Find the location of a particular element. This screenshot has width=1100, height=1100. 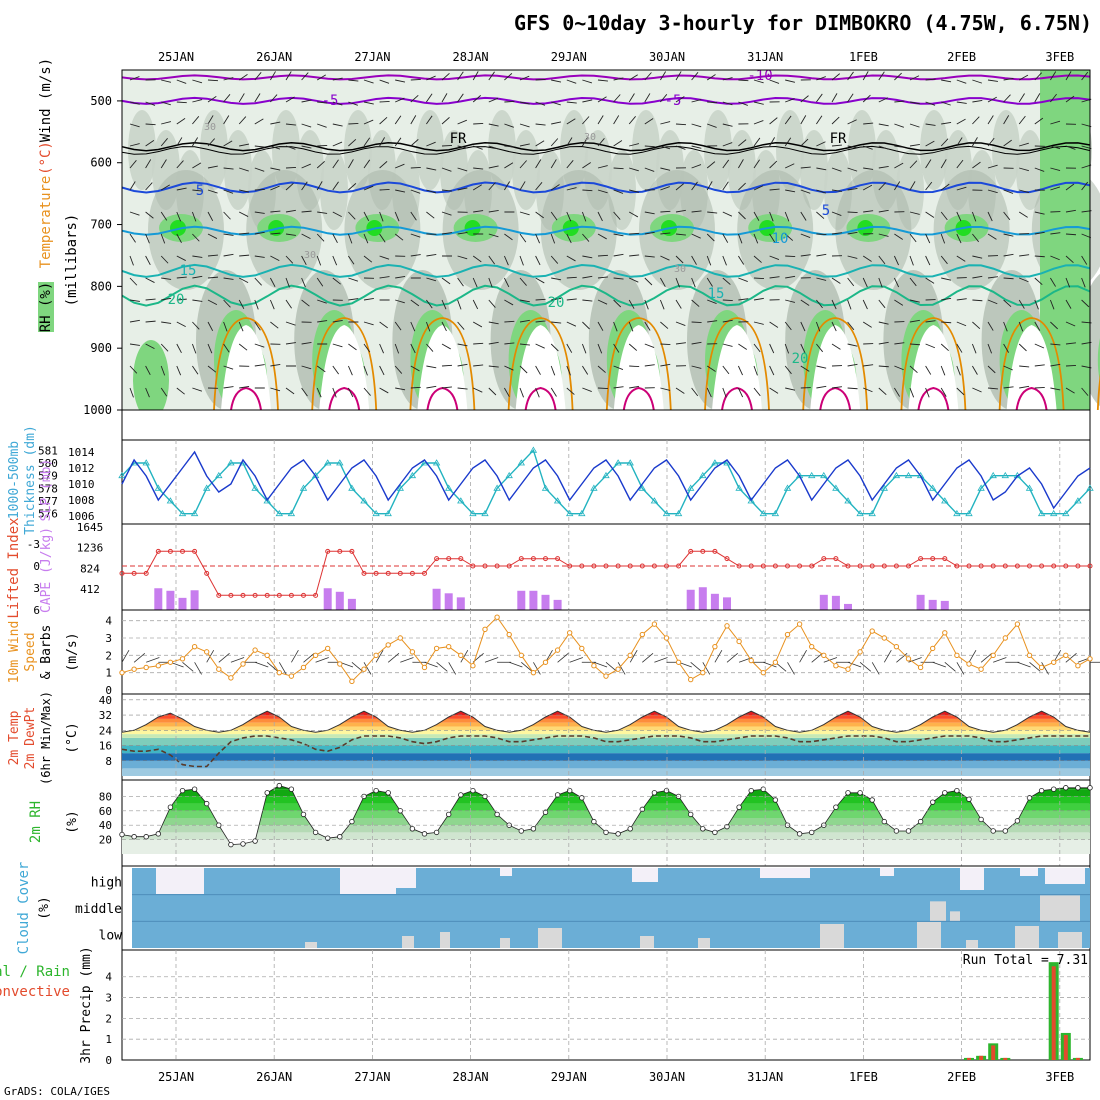

cape-tick-label: 412 is located at coordinates (90, 589).